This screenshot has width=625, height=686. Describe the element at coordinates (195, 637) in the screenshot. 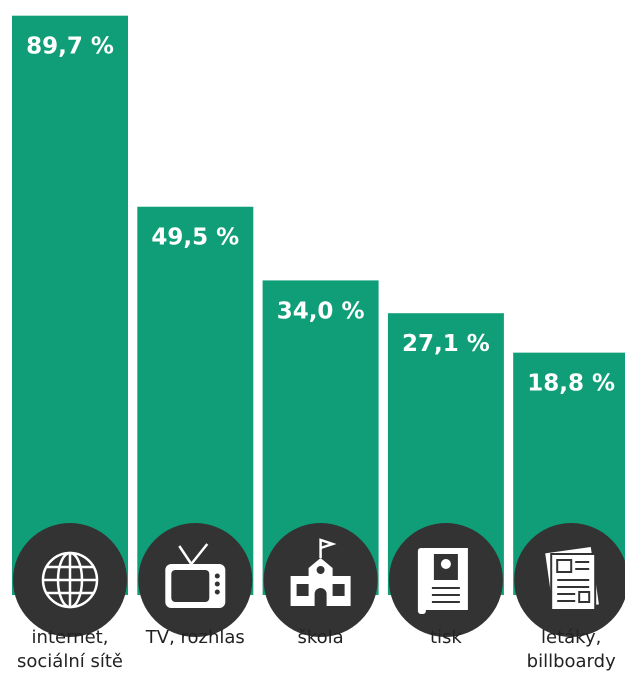

I see `category-label: TV, rozhlas` at that location.